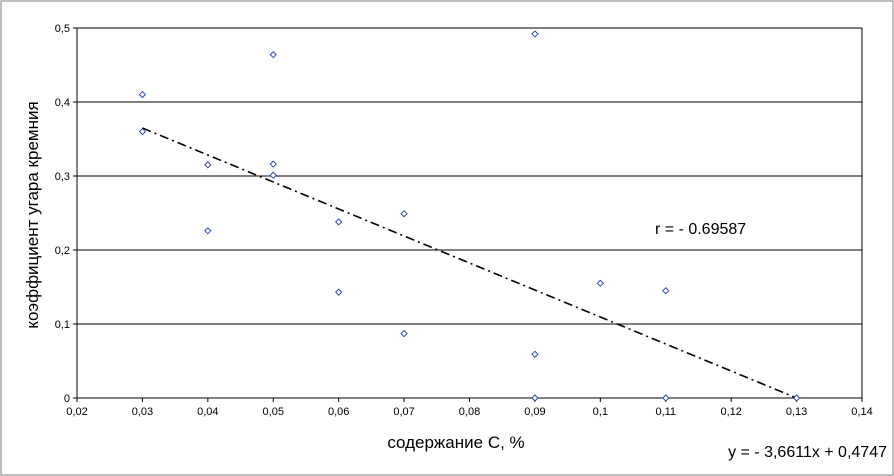 This screenshot has height=476, width=894. I want to click on y-tick-labels: 0 0,1 0,2 0,3 0,4 0,5, so click(62, 214).